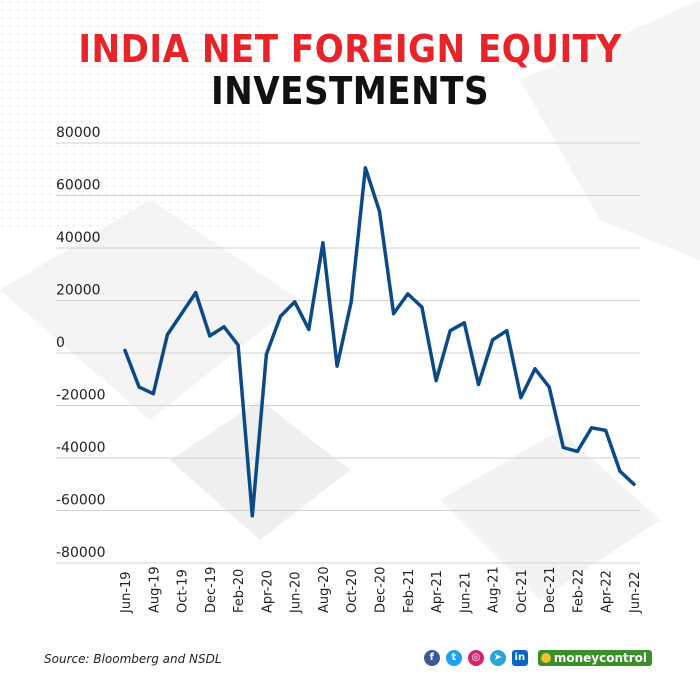 The height and width of the screenshot is (700, 700). What do you see at coordinates (550, 590) in the screenshot?
I see `x-tick-label: Dec-21` at bounding box center [550, 590].